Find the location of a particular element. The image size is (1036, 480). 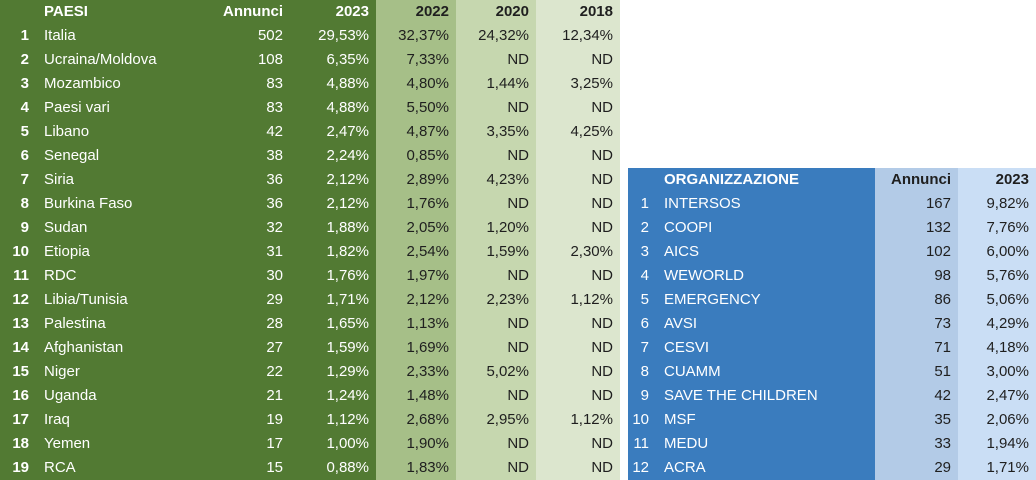

paesi-cell-2023: 29,53% is located at coordinates (343, 35).